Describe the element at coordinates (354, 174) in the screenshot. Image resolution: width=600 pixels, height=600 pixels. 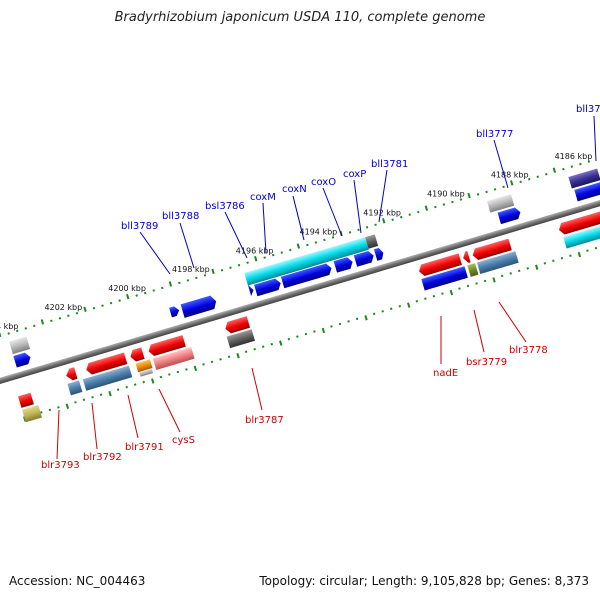
I see `gene-label: coxP` at that location.